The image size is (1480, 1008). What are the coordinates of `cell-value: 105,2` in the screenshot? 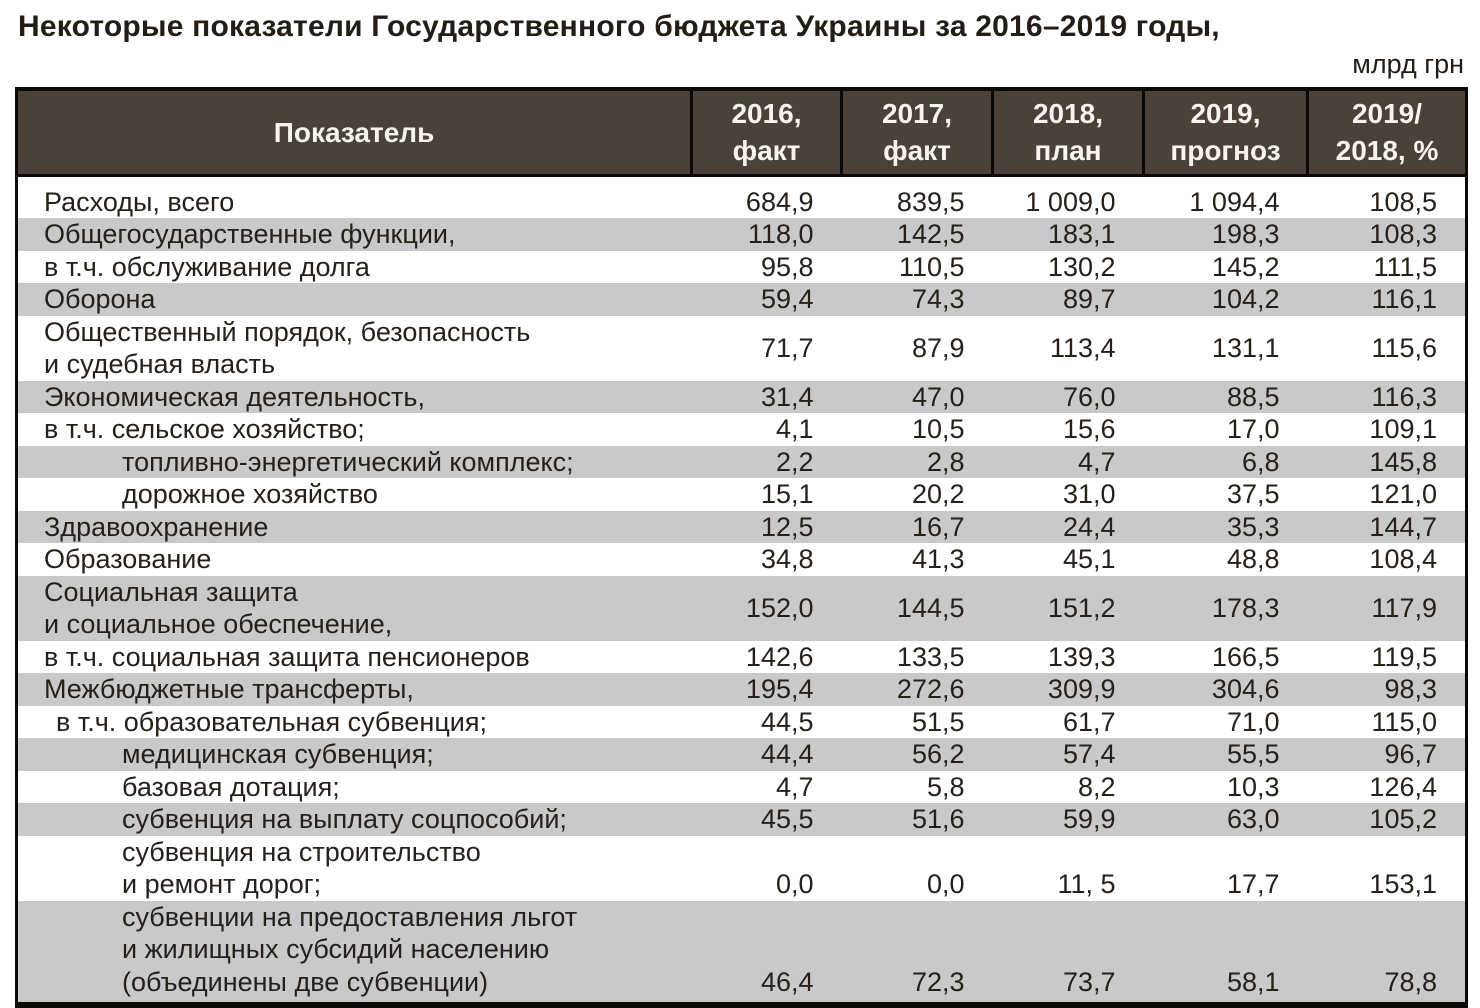 It's located at (1403, 819).